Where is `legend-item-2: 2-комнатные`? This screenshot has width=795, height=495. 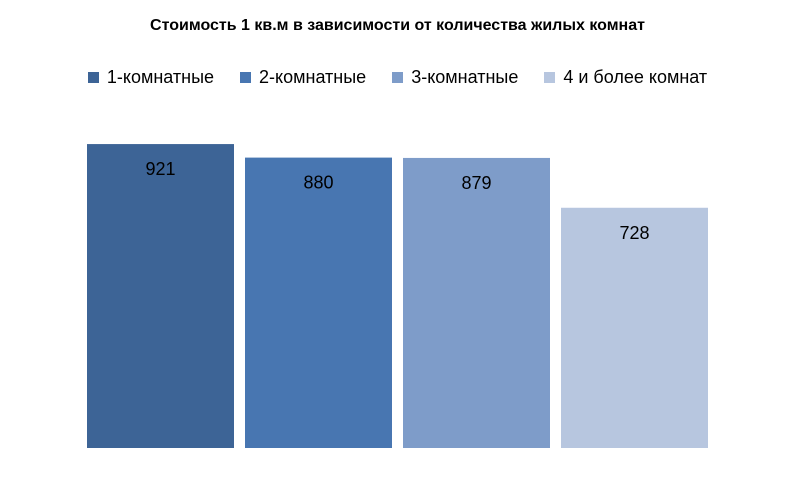 legend-item-2: 2-комнатные is located at coordinates (303, 77).